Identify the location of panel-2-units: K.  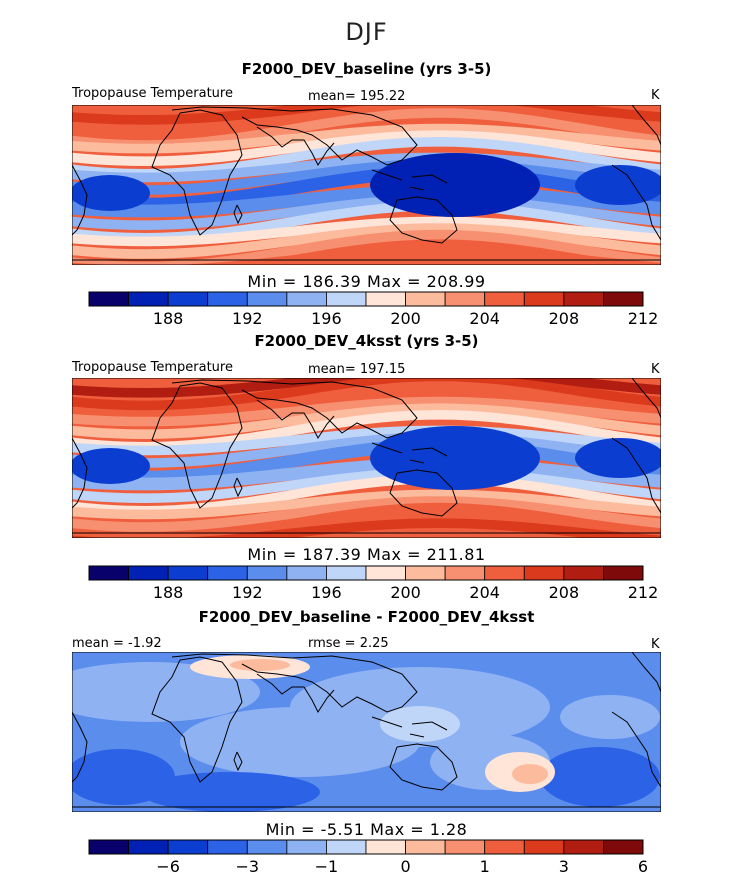
(655, 369).